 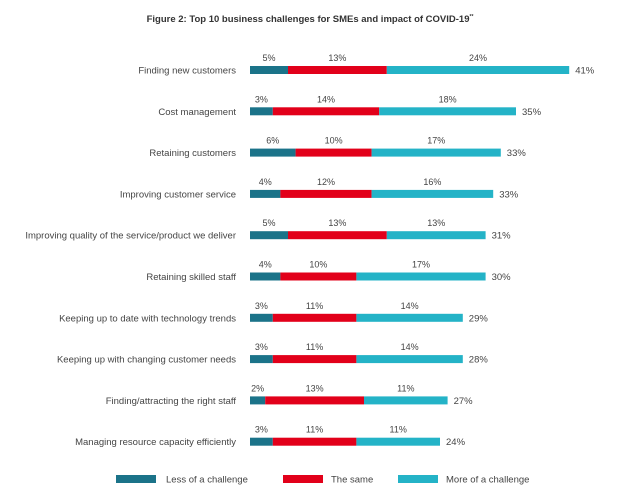 What do you see at coordinates (532, 112) in the screenshot?
I see `total-value-label: 35%` at bounding box center [532, 112].